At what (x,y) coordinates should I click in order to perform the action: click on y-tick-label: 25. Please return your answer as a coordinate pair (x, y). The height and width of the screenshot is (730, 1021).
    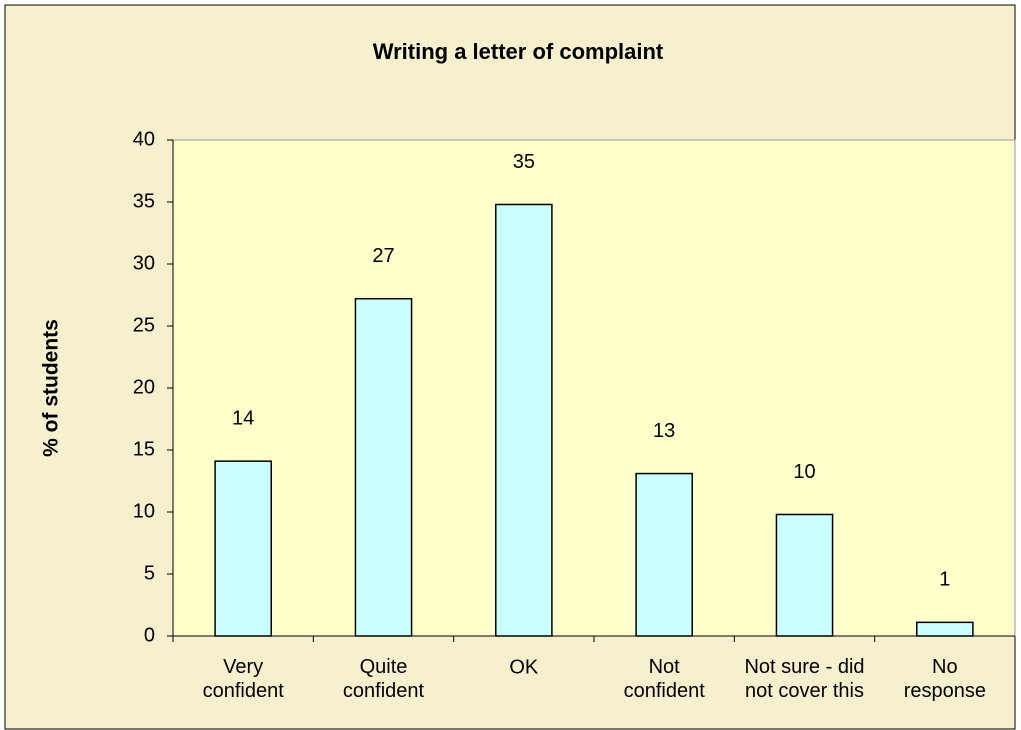
    Looking at the image, I should click on (144, 325).